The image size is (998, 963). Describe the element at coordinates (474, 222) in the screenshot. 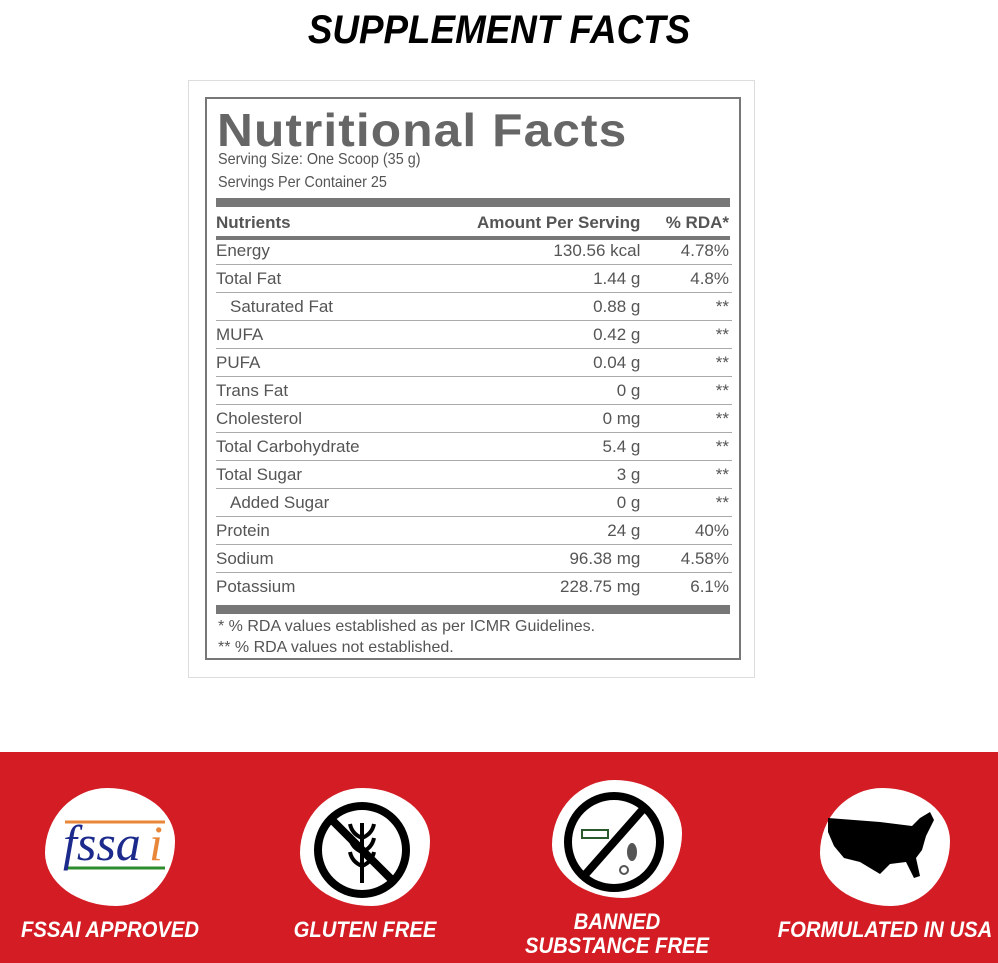

I see `table-header: Nutrients Amount Per Serving % RDA*` at that location.